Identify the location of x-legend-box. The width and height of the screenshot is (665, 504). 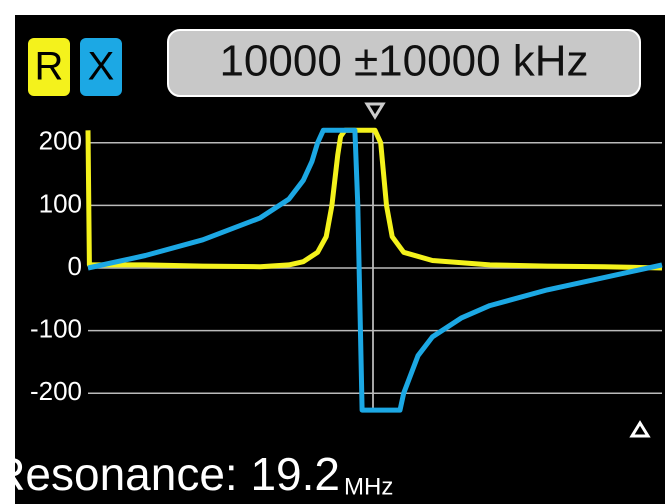
(101, 67).